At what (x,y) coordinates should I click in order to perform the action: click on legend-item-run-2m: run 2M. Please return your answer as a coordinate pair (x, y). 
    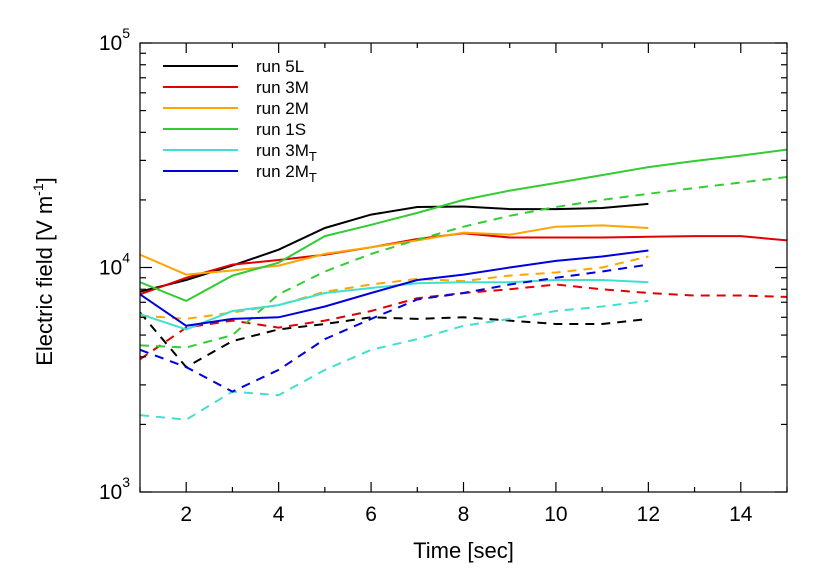
    Looking at the image, I should click on (236, 108).